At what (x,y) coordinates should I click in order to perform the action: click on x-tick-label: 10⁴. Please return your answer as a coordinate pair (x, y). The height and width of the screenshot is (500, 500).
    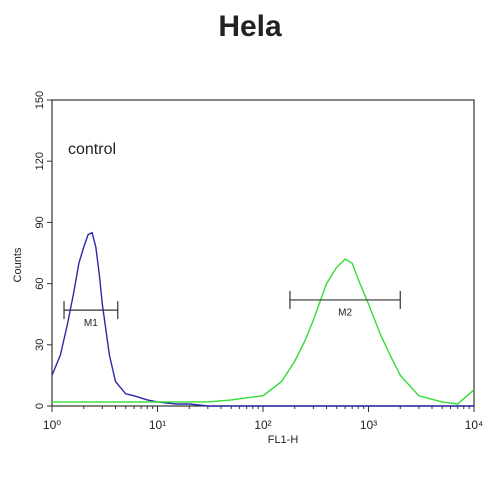
    Looking at the image, I should click on (474, 425).